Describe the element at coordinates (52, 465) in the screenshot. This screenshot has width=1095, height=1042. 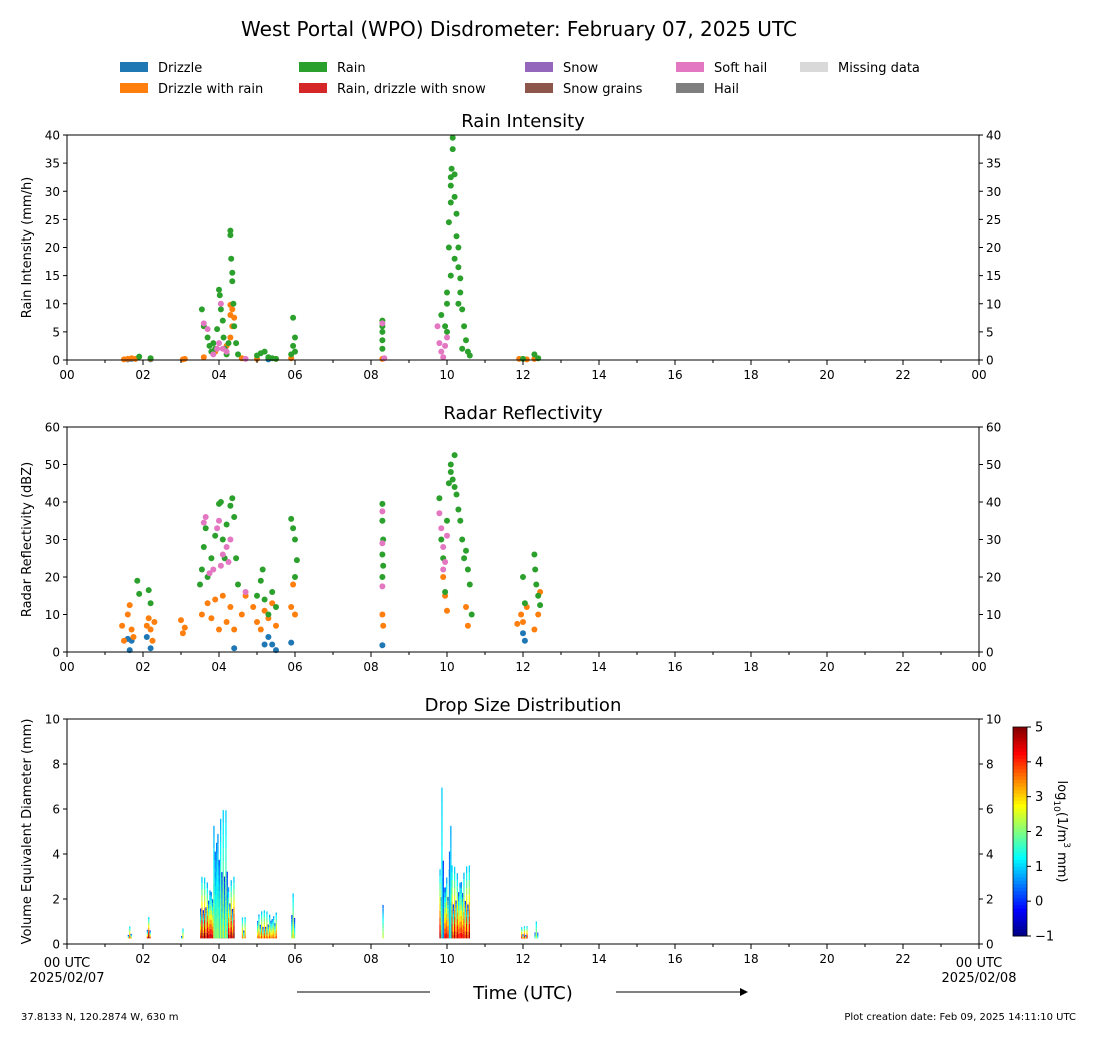
I see `y-tick-label: 50` at that location.